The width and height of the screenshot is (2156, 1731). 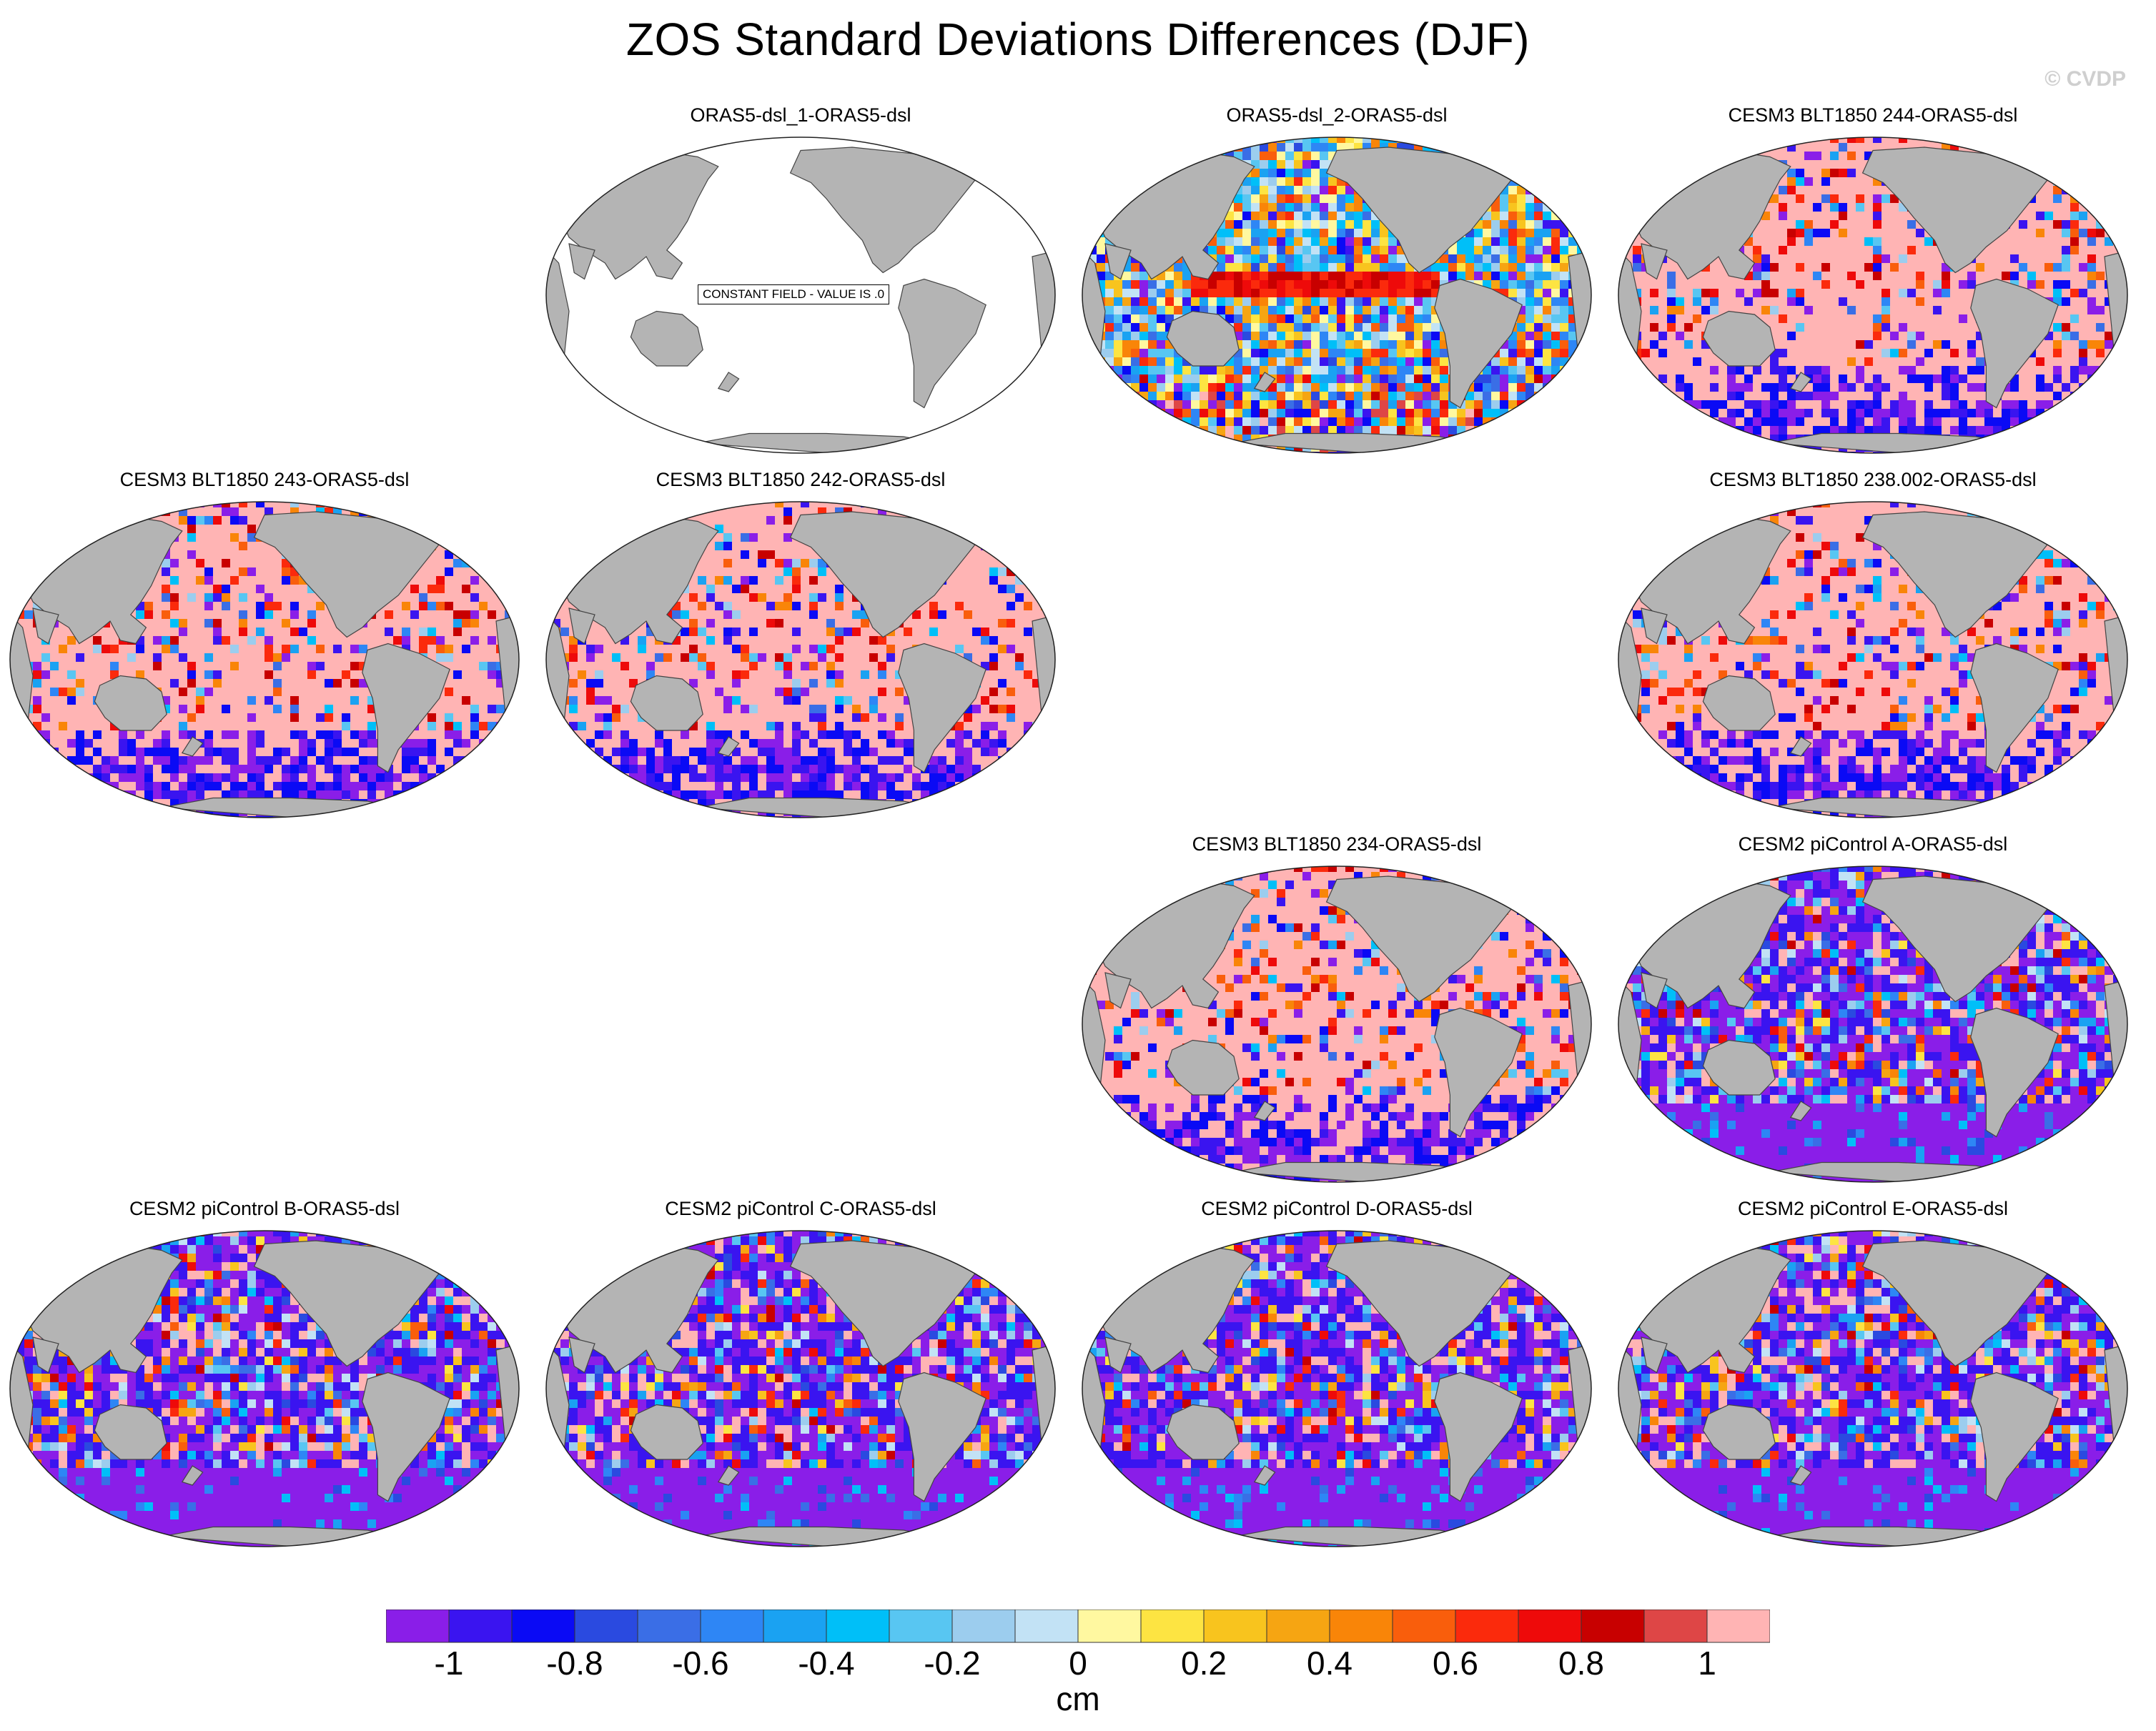 I want to click on colorbar-tick-label: -0.8, so click(x=574, y=1663).